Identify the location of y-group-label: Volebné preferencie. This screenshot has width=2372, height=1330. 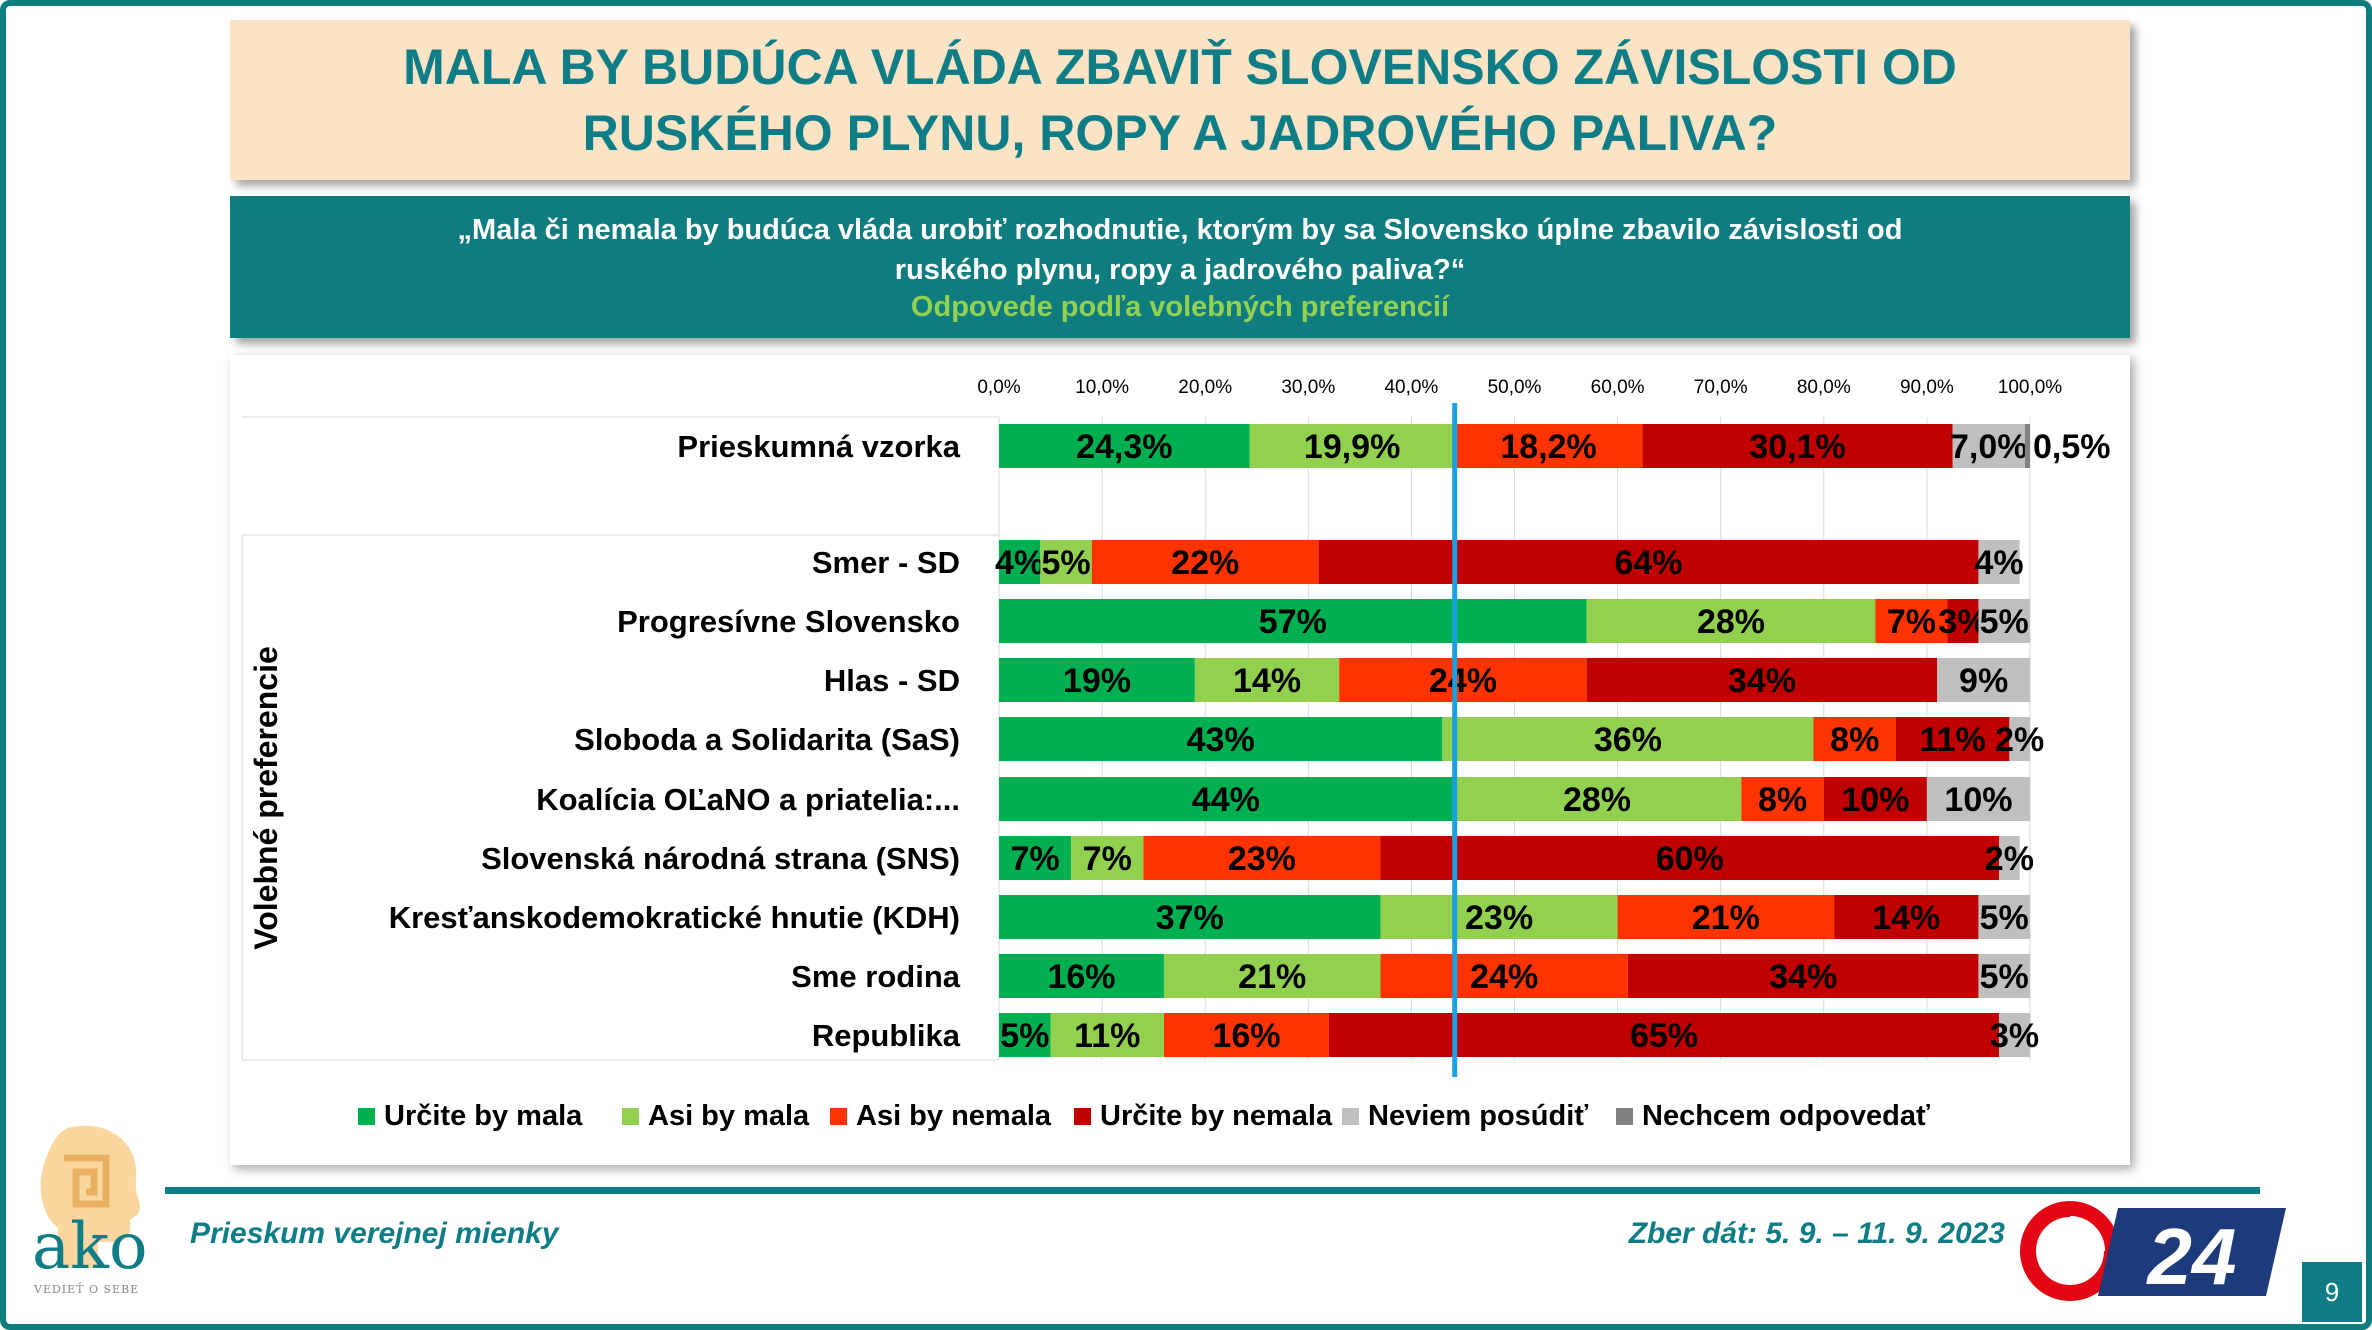
(266, 798).